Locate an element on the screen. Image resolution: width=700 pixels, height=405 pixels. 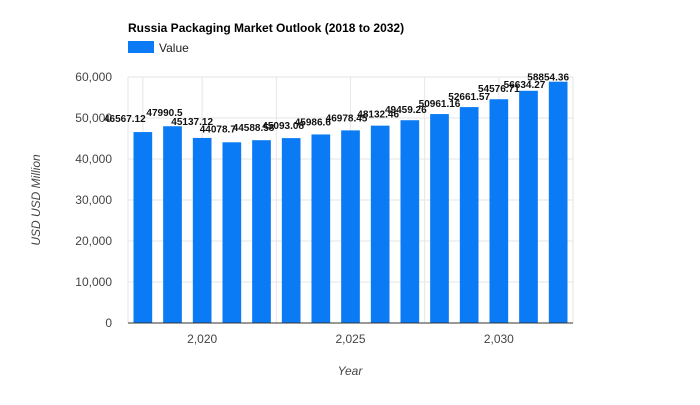
data-label-2020: 45137.12 is located at coordinates (192, 122).